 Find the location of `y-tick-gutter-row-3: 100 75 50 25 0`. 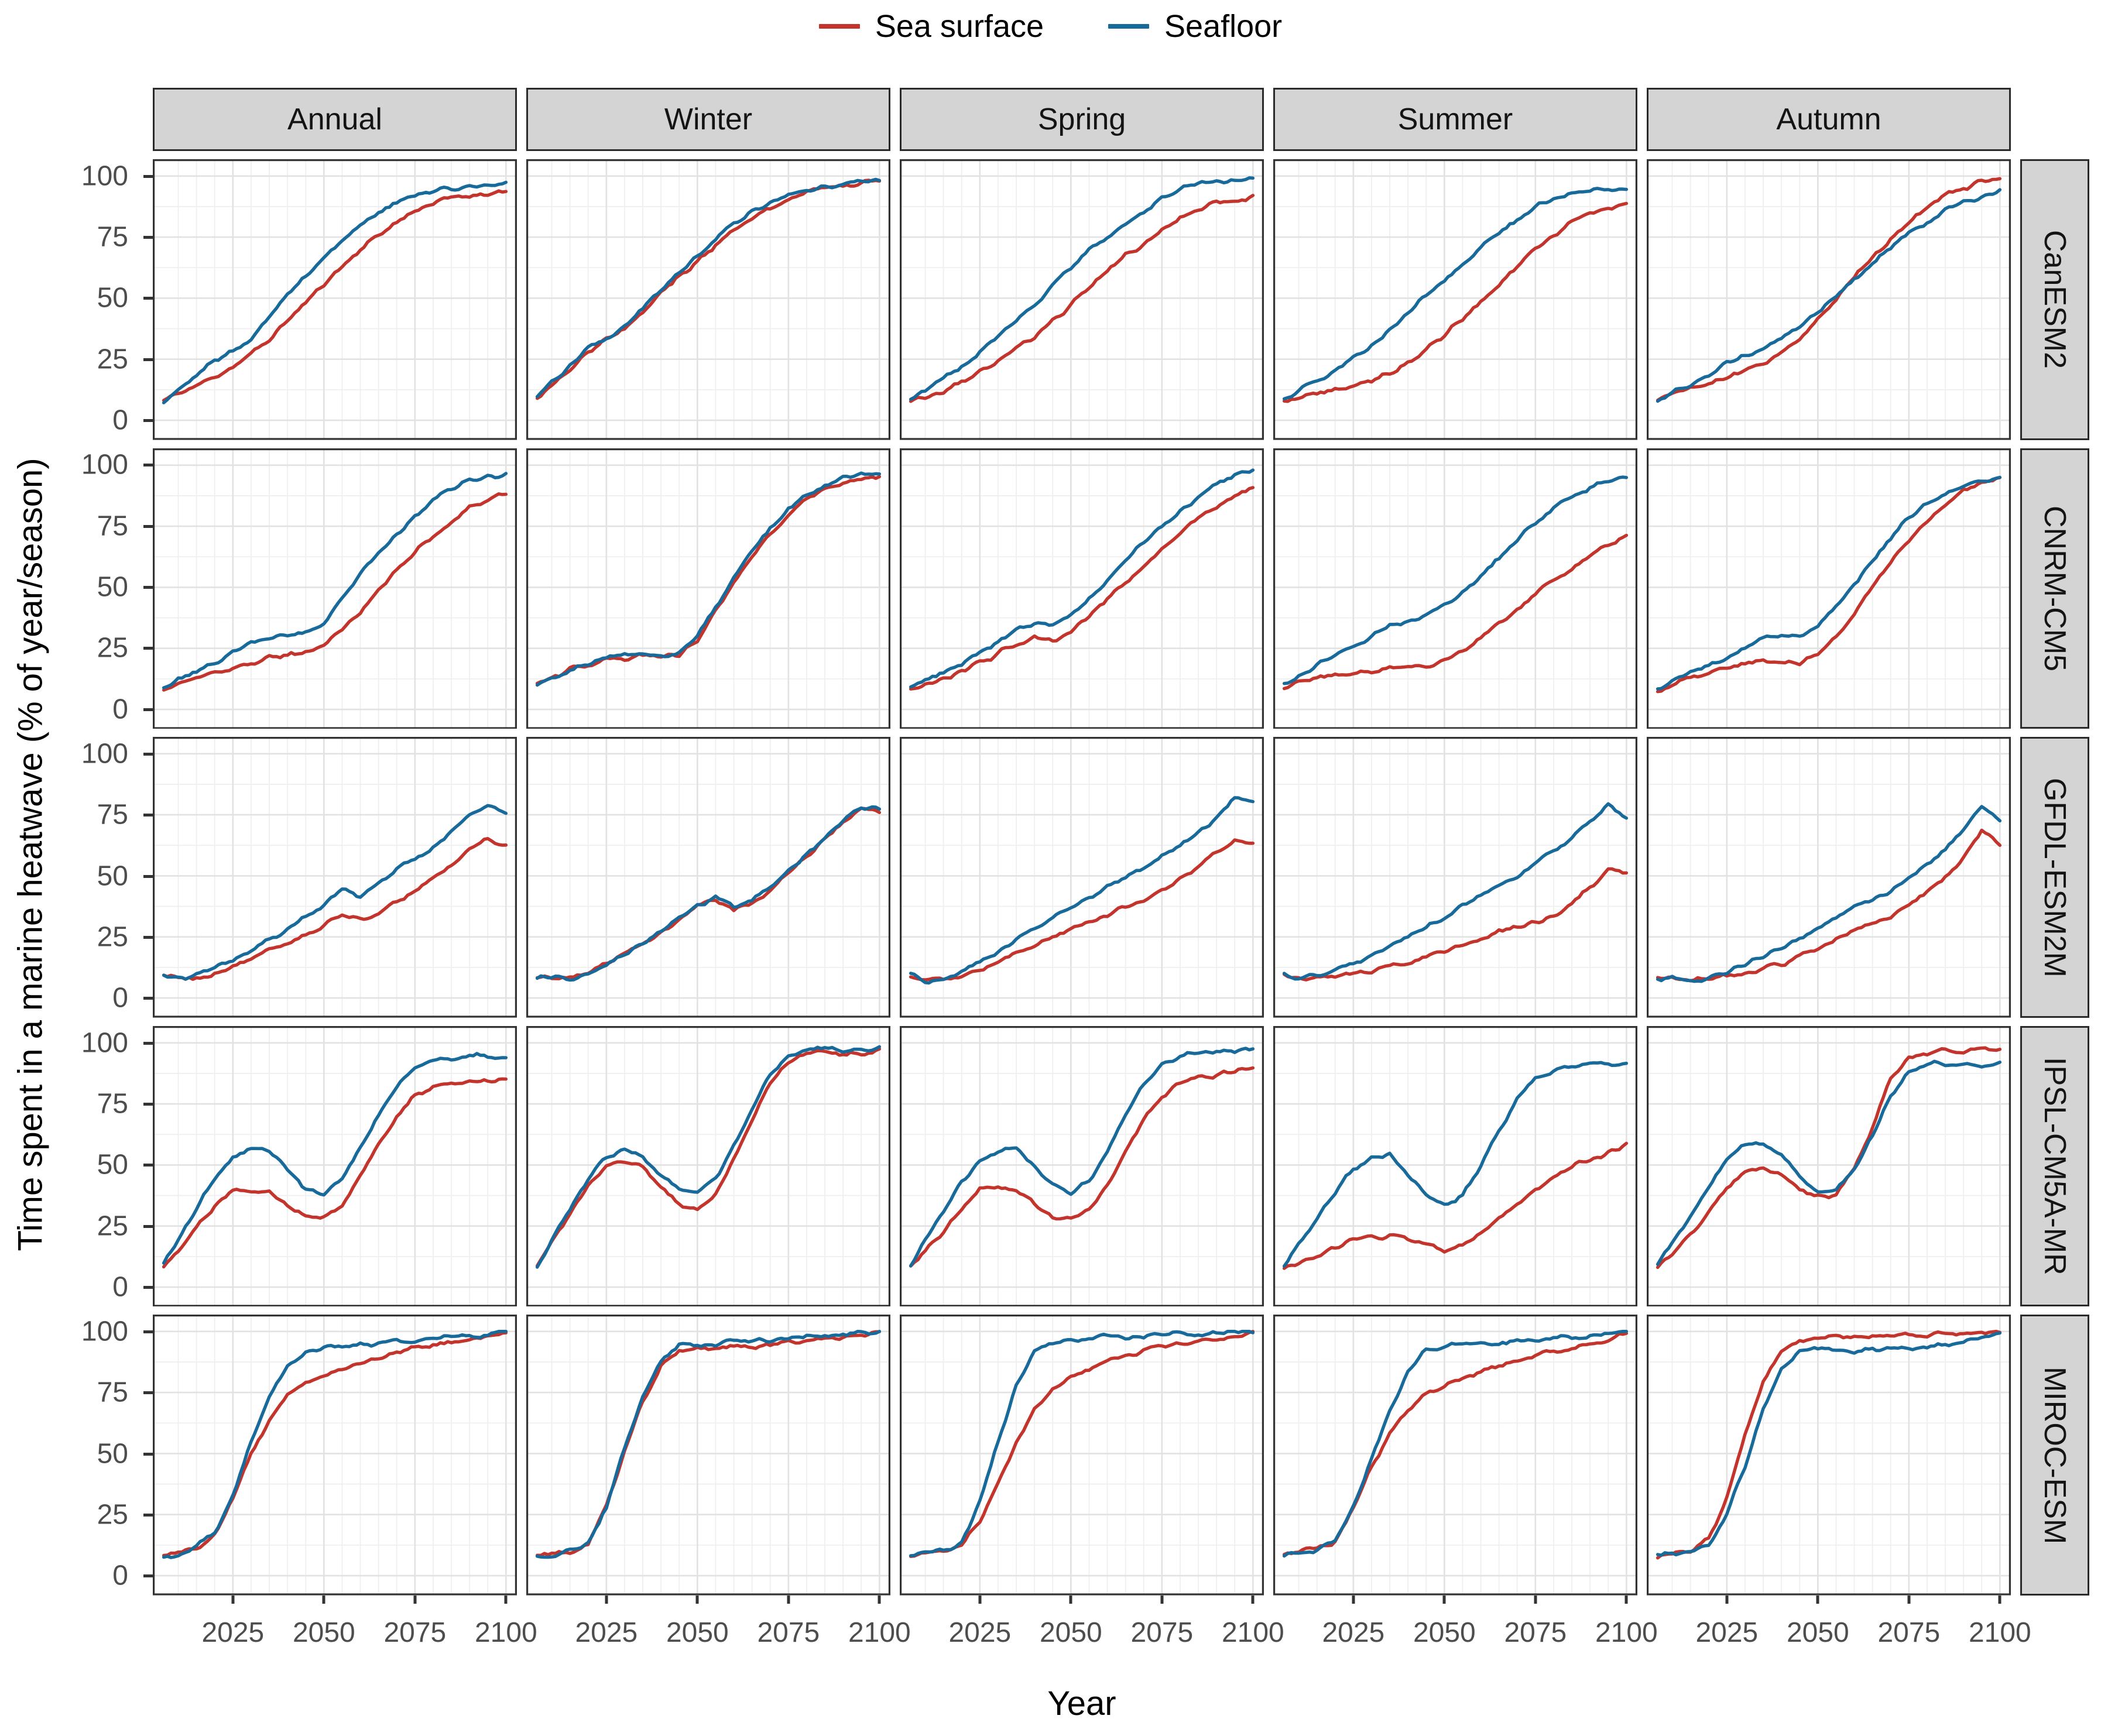

y-tick-gutter-row-3: 100 75 50 25 0 is located at coordinates (83, 877).